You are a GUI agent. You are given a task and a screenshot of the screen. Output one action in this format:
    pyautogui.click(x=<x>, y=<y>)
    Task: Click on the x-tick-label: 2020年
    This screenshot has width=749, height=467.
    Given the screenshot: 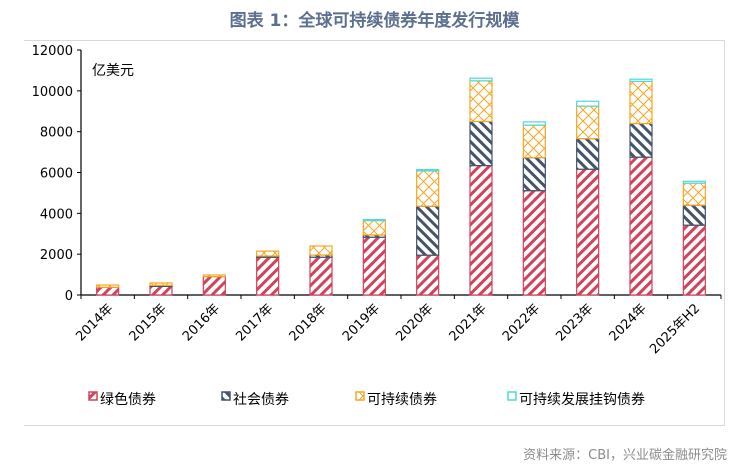 What is the action you would take?
    pyautogui.click(x=414, y=322)
    